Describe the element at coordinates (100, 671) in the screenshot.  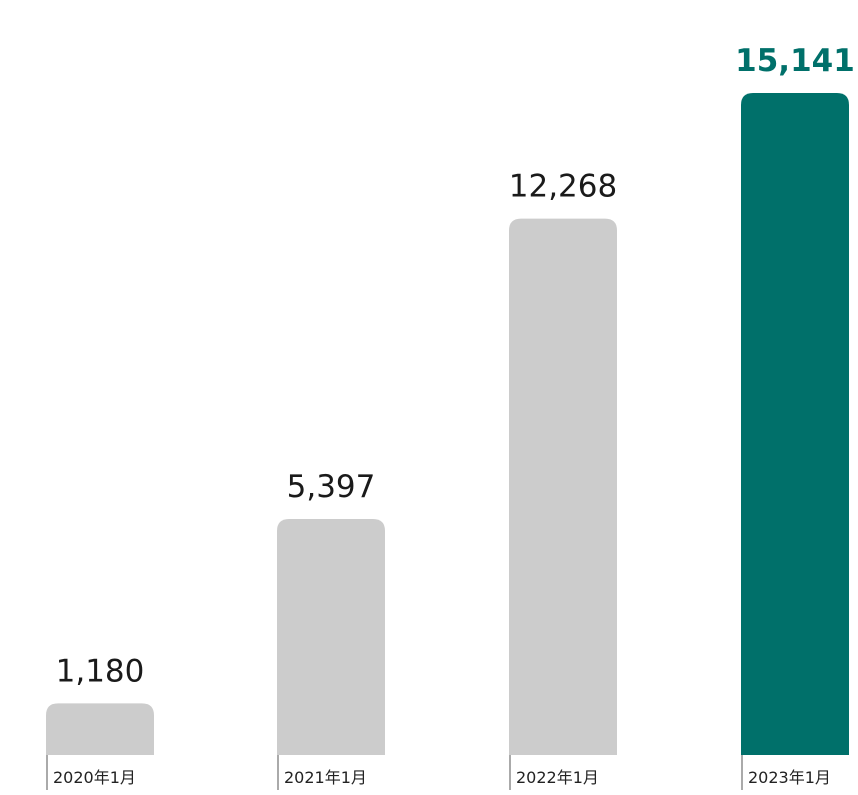
I see `value-label: 1,180` at that location.